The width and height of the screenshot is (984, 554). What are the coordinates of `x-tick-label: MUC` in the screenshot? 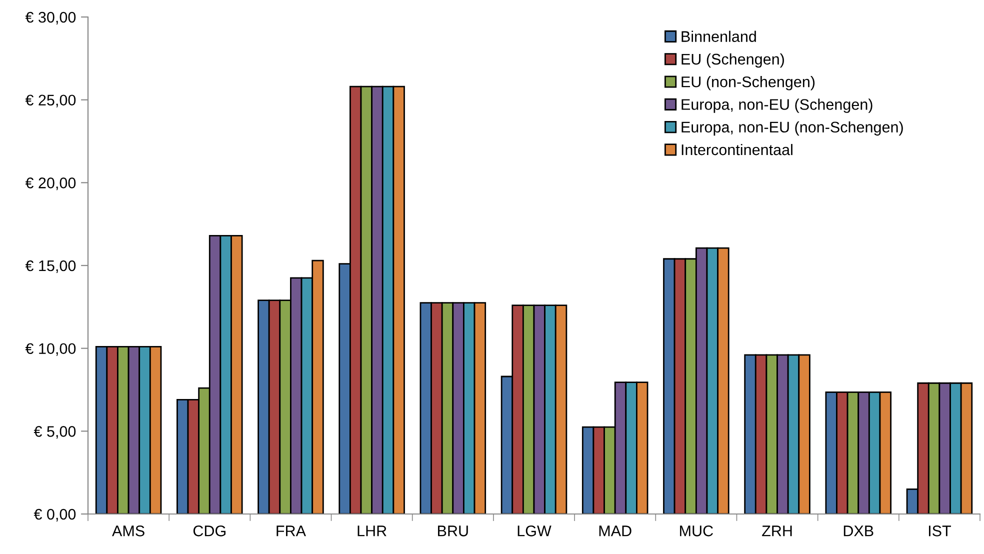 It's located at (696, 531).